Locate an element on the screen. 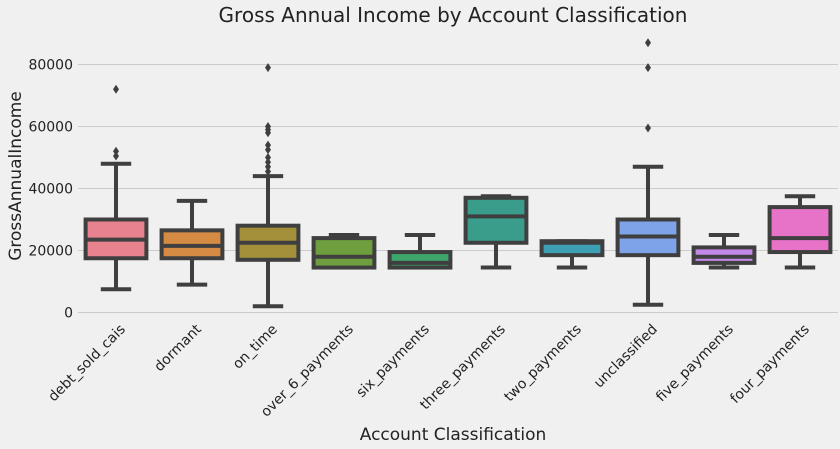 This screenshot has height=449, width=840. x-tick-label: on_time is located at coordinates (255, 347).